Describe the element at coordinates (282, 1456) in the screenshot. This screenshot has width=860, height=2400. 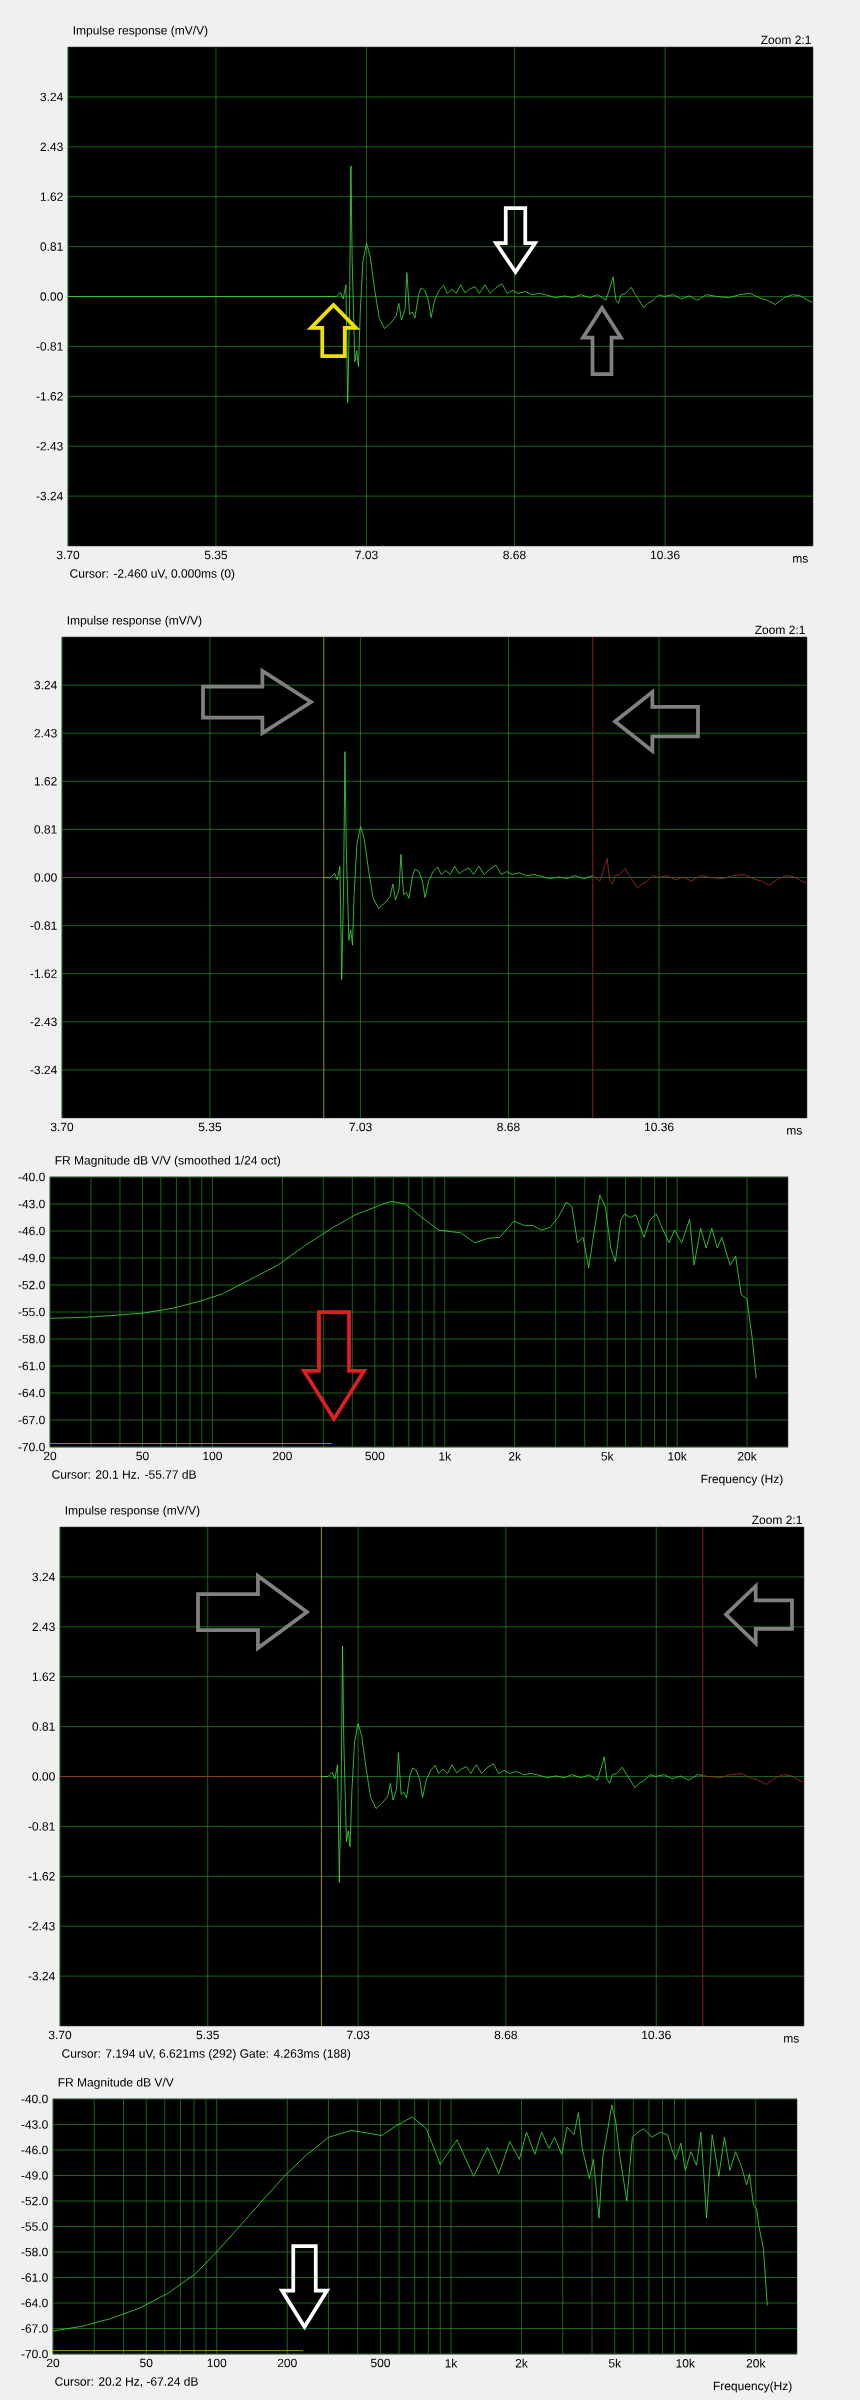
I see `x-tick-label: 200` at that location.